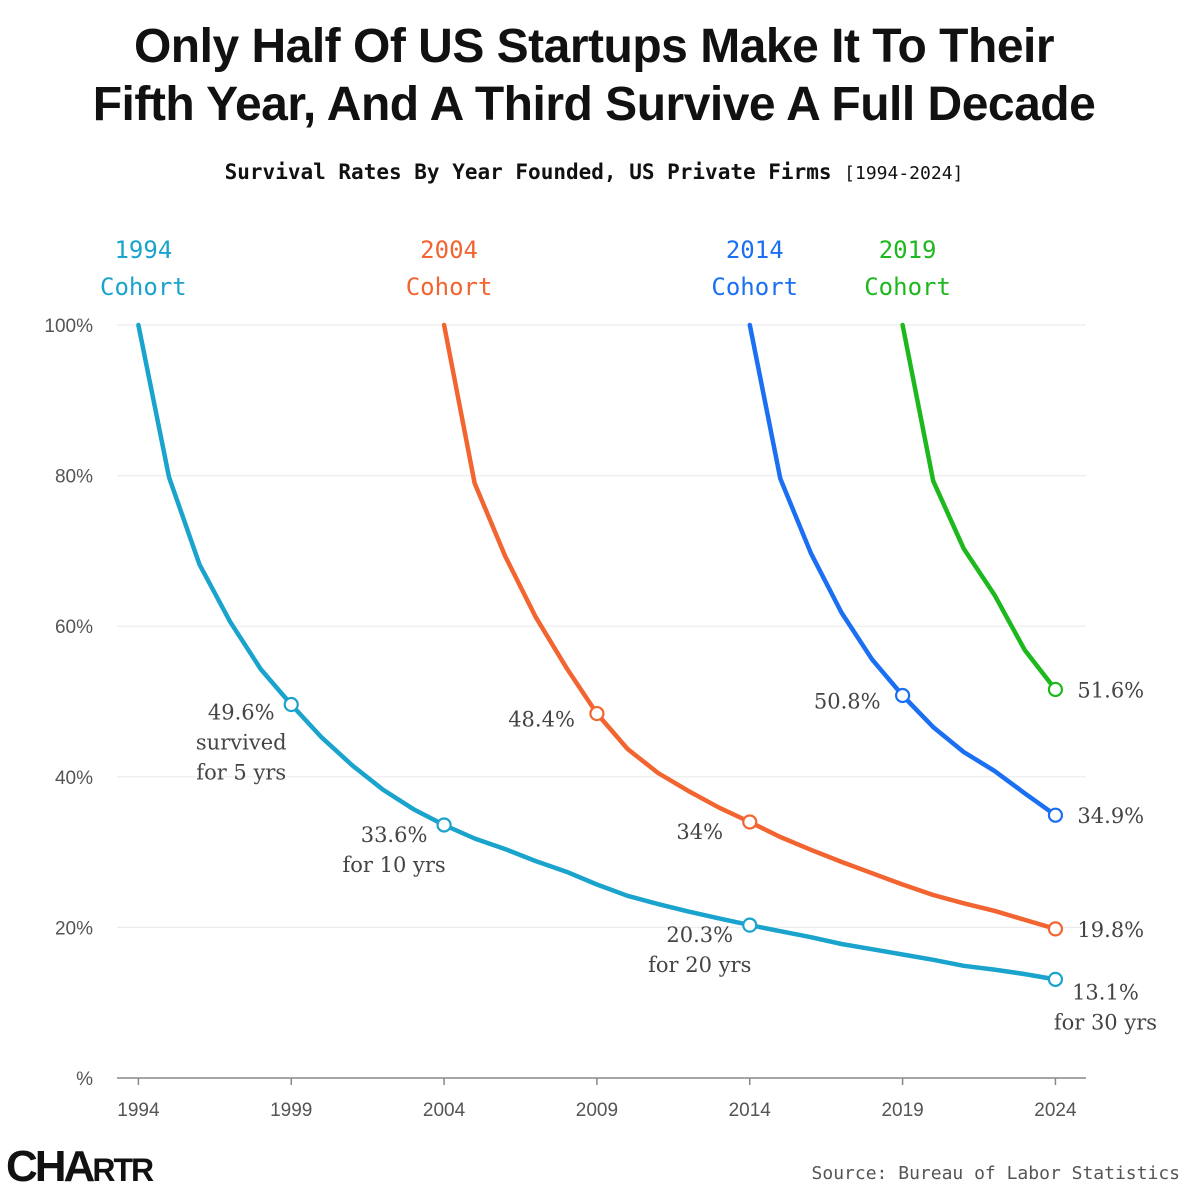 The width and height of the screenshot is (1188, 1202). I want to click on y-tick-label-80: 80%, so click(74, 477).